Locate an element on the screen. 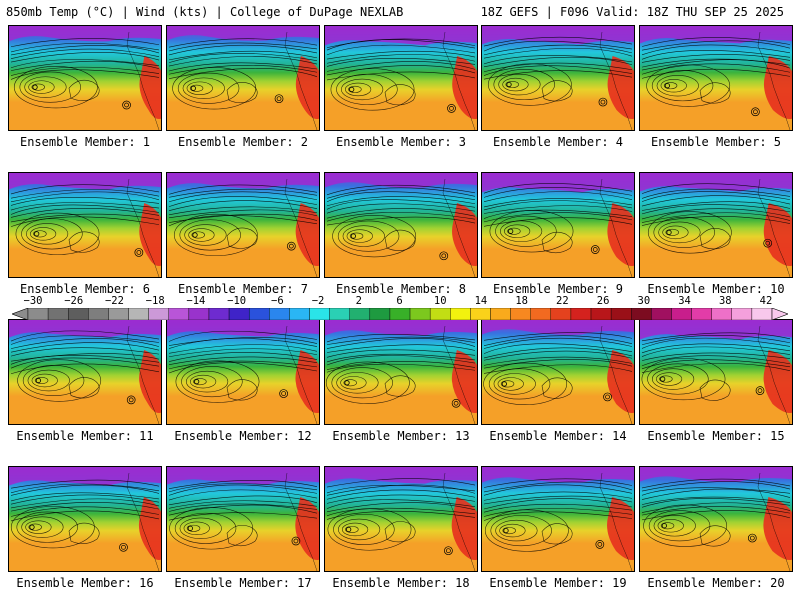 This screenshot has width=800, height=600. ensemble-member-label: Ensemble Member: 5 is located at coordinates (716, 142).